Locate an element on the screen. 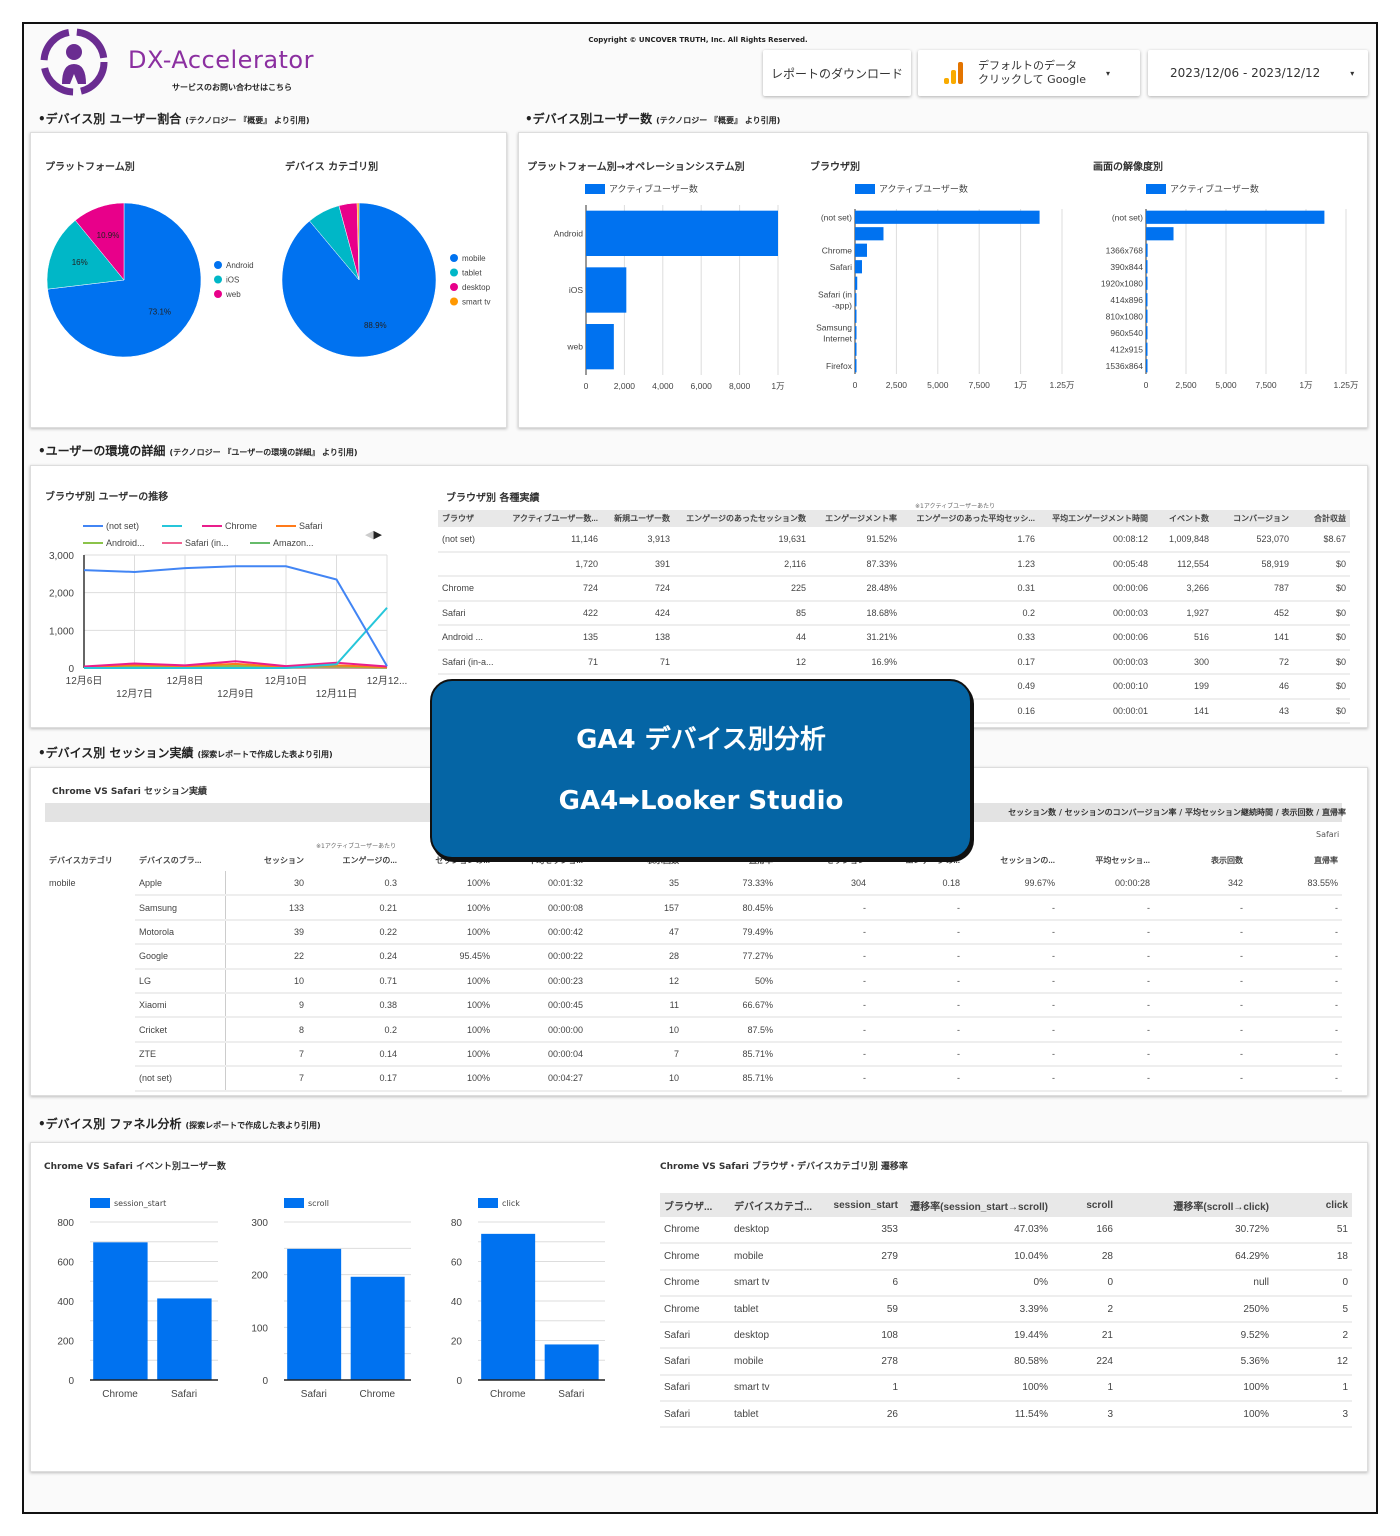 This screenshot has width=1400, height=1536. y-tick-label: 80 is located at coordinates (457, 1223).